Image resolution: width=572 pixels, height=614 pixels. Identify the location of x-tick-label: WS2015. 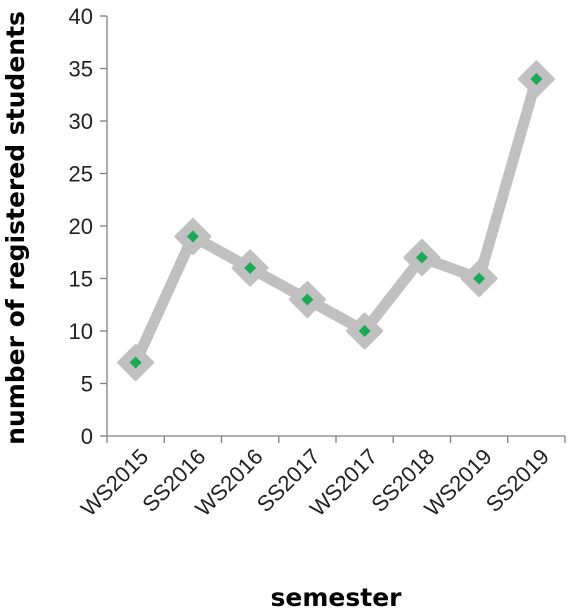
(114, 482).